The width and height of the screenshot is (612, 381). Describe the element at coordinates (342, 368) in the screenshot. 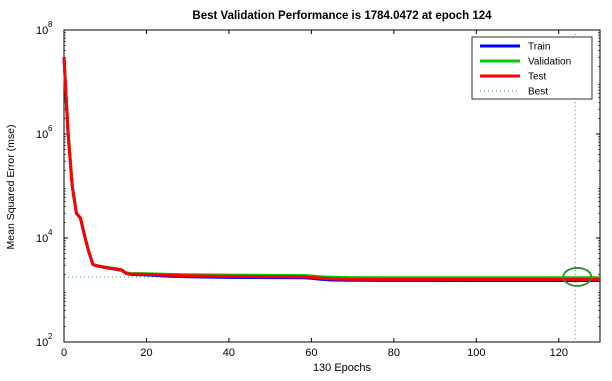

I see `x-axis-label: 130 Epochs` at that location.